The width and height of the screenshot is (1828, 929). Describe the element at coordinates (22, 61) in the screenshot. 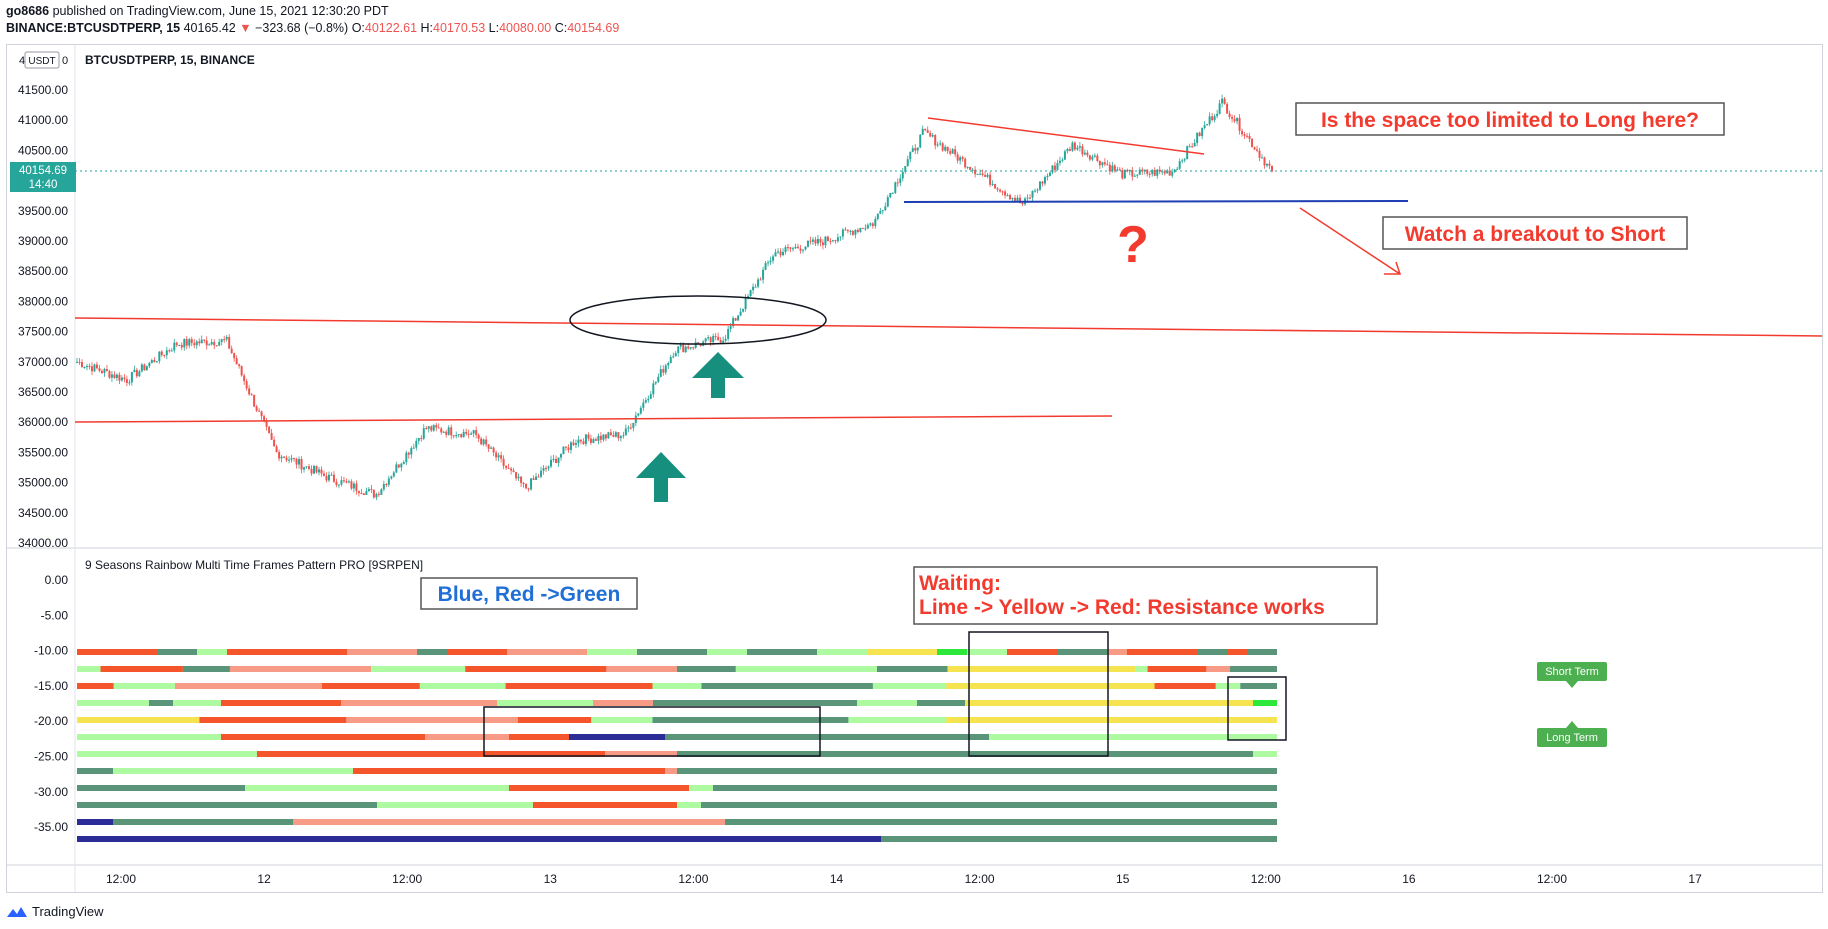

I see `scale-badge: 4` at that location.